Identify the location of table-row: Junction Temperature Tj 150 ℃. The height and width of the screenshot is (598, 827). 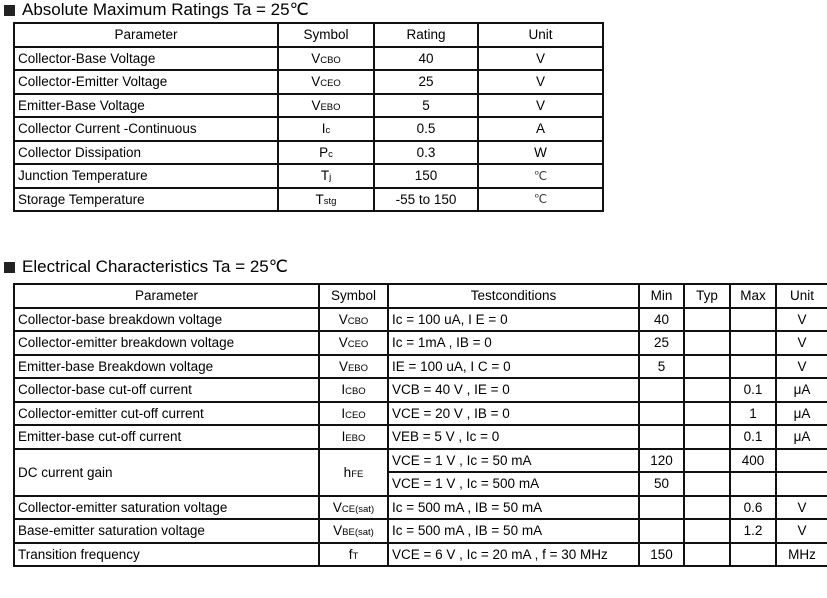
(308, 176).